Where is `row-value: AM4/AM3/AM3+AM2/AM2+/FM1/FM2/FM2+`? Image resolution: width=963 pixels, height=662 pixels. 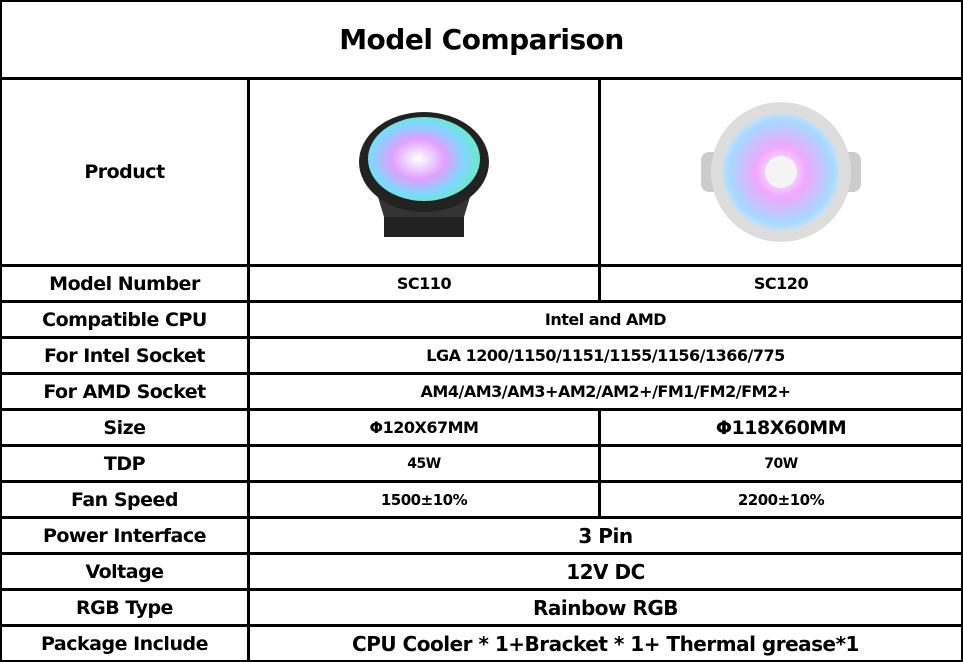 row-value: AM4/AM3/AM3+AM2/AM2+/FM1/FM2/FM2+ is located at coordinates (605, 391).